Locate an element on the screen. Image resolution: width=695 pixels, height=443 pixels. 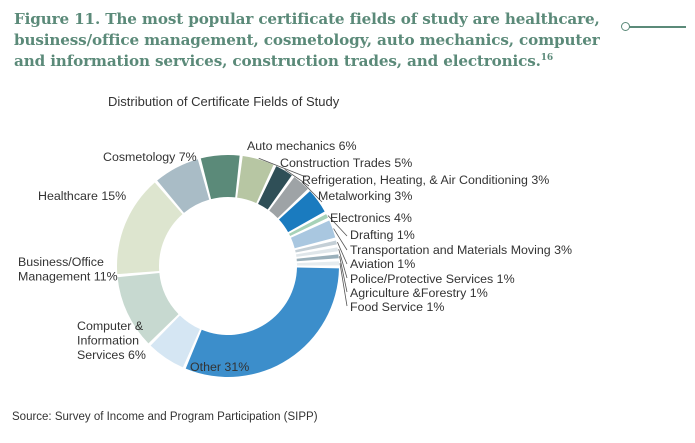
slice-business-office-management is located at coordinates (148, 308).